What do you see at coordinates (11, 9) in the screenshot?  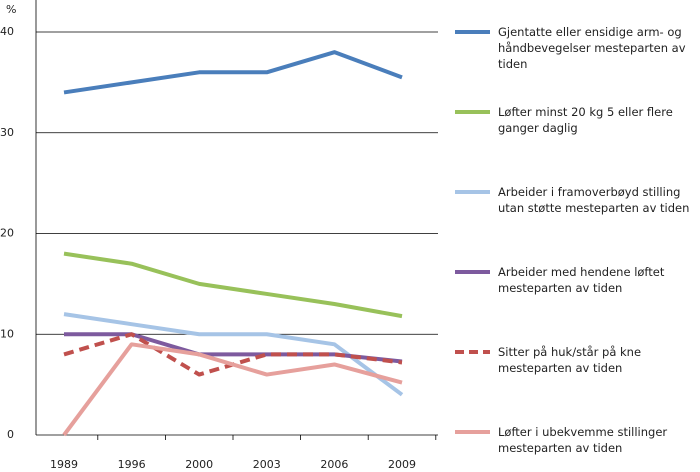 I see `y-axis-label: %` at bounding box center [11, 9].